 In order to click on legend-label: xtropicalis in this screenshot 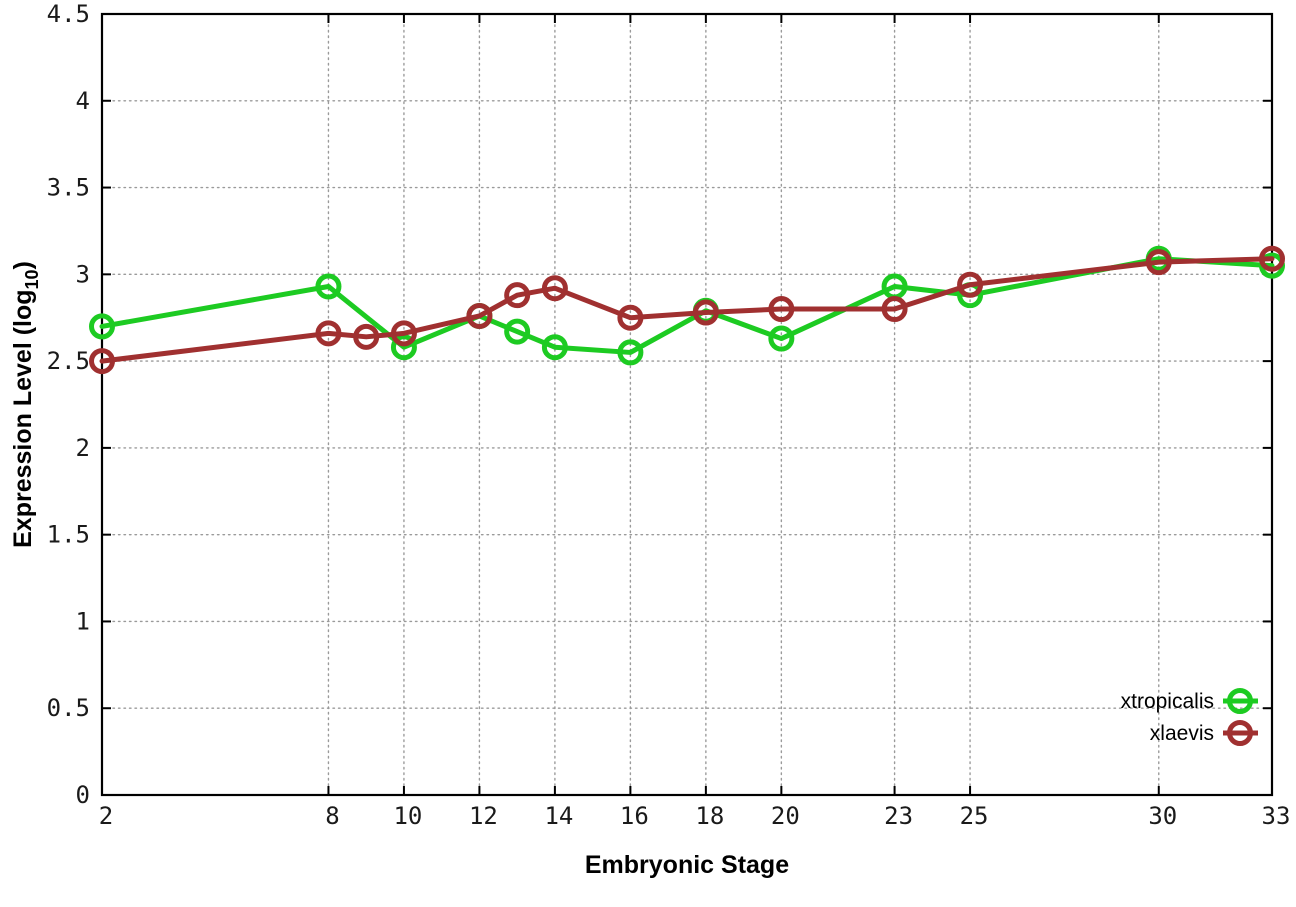, I will do `click(1167, 701)`.